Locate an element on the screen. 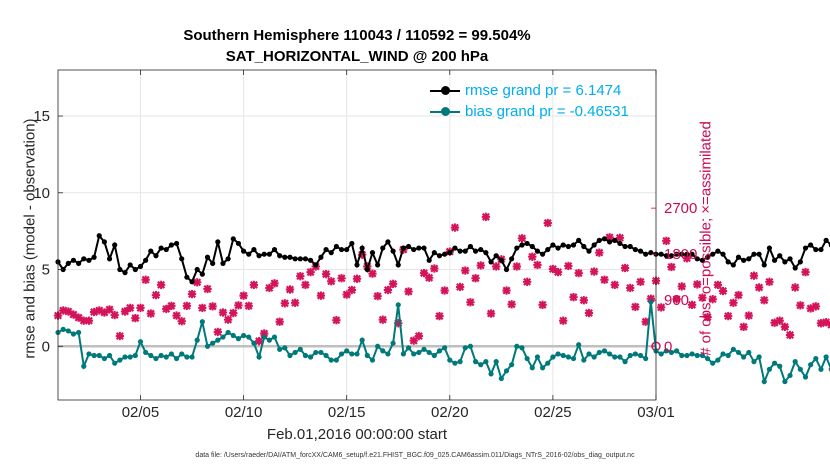 The image size is (830, 470). obs-marker-stroke is located at coordinates (828, 326).